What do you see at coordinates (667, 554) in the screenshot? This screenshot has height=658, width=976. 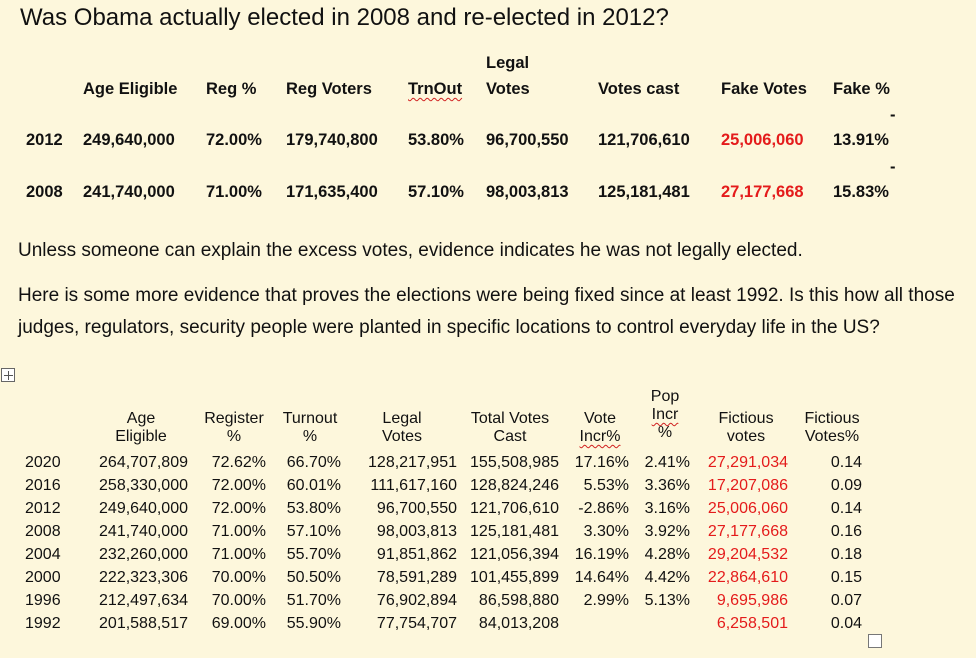 I see `cell-pop-incr: 4.28%` at bounding box center [667, 554].